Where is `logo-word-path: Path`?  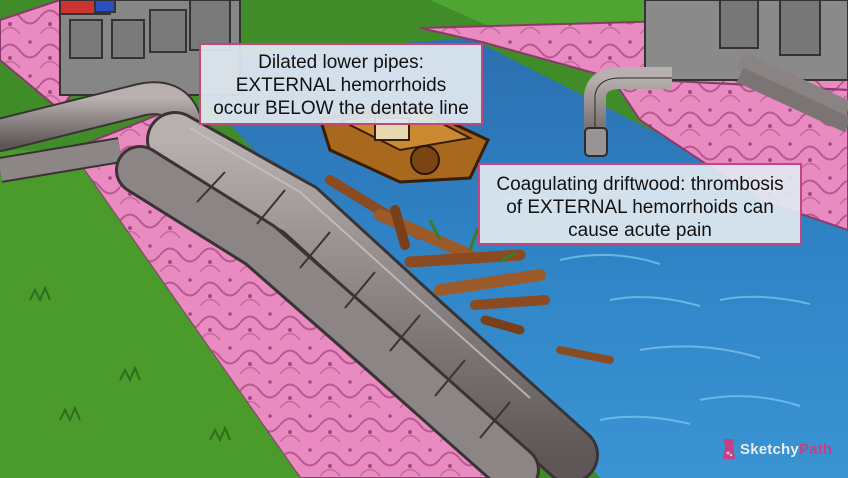
logo-word-path: Path is located at coordinates (815, 449).